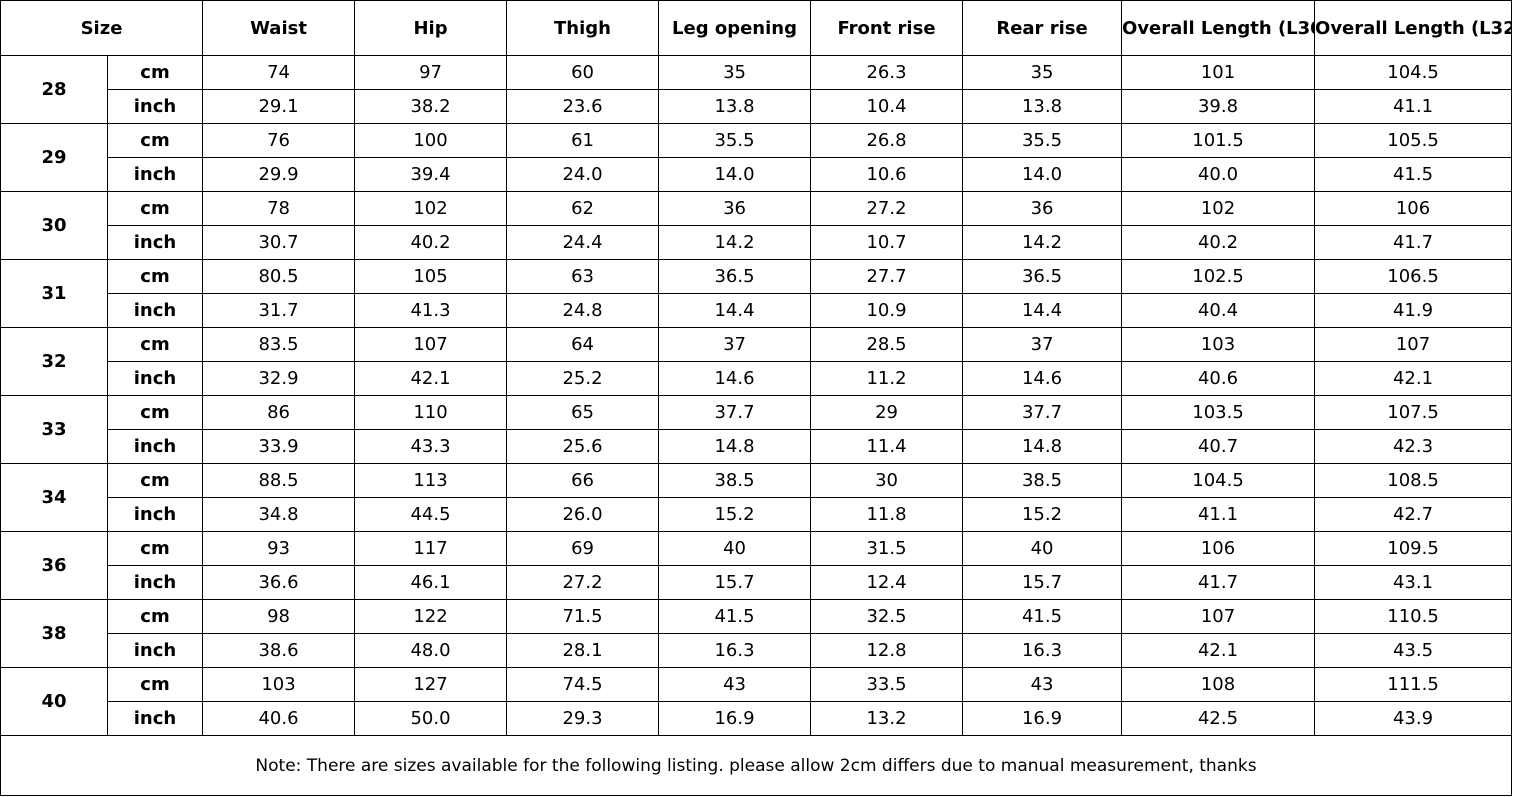 The image size is (1513, 797). I want to click on value-cell: 39.4, so click(431, 174).